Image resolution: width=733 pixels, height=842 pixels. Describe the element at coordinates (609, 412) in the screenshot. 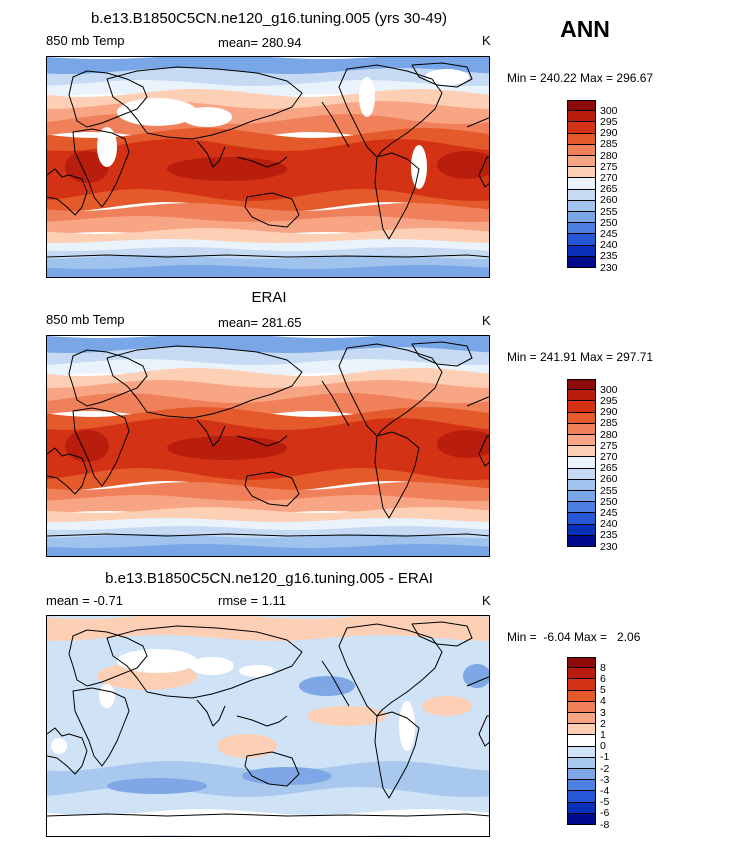

I see `colorbar-tick-label: 290` at that location.